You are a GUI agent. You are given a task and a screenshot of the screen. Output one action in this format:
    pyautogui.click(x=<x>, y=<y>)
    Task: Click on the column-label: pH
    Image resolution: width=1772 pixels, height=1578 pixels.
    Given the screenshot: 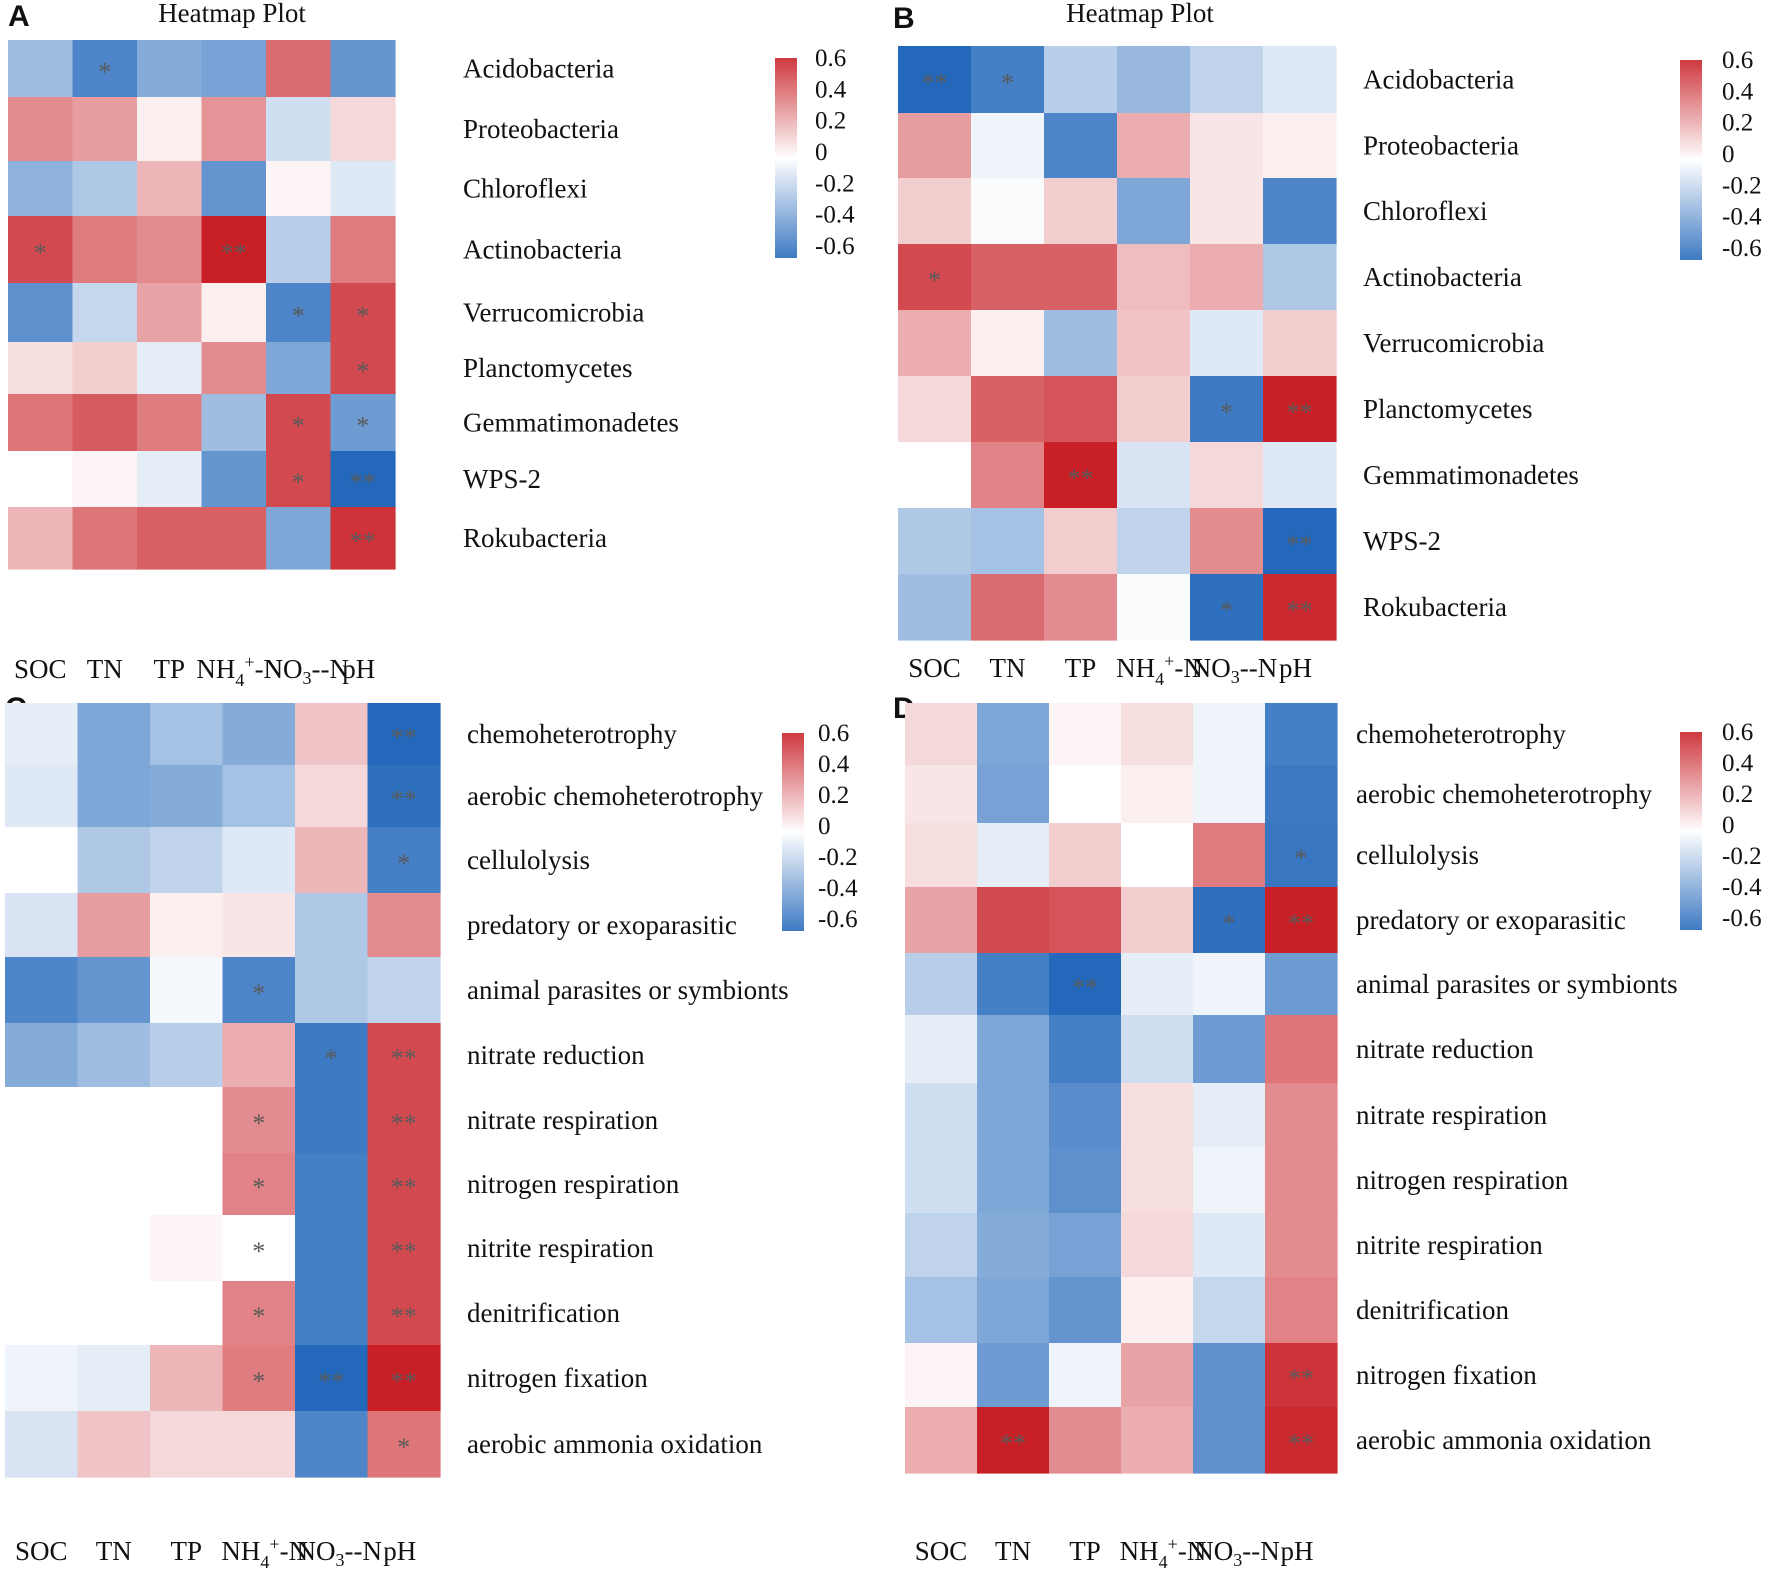 What is the action you would take?
    pyautogui.click(x=358, y=669)
    